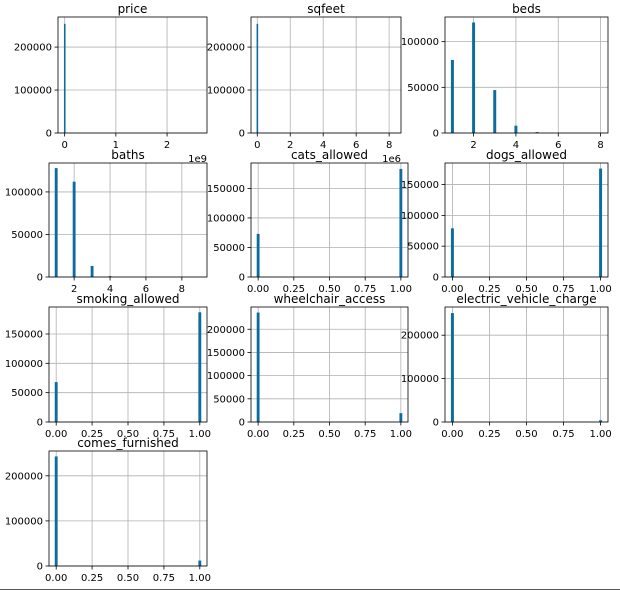 The image size is (620, 591). What do you see at coordinates (74, 289) in the screenshot?
I see `baths-xtick-label-0: 2` at bounding box center [74, 289].